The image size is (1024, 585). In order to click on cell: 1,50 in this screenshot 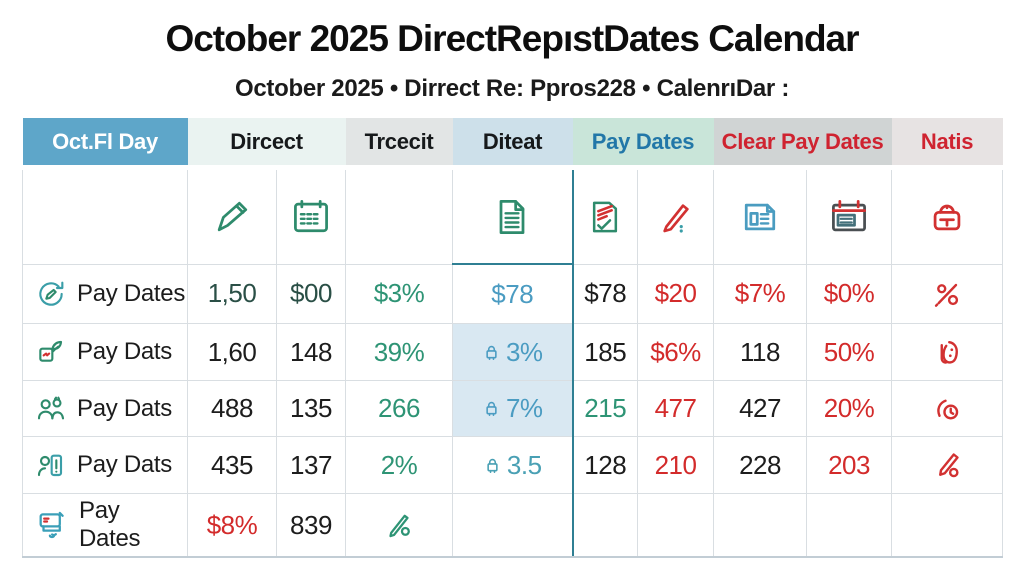, I will do `click(232, 293)`.